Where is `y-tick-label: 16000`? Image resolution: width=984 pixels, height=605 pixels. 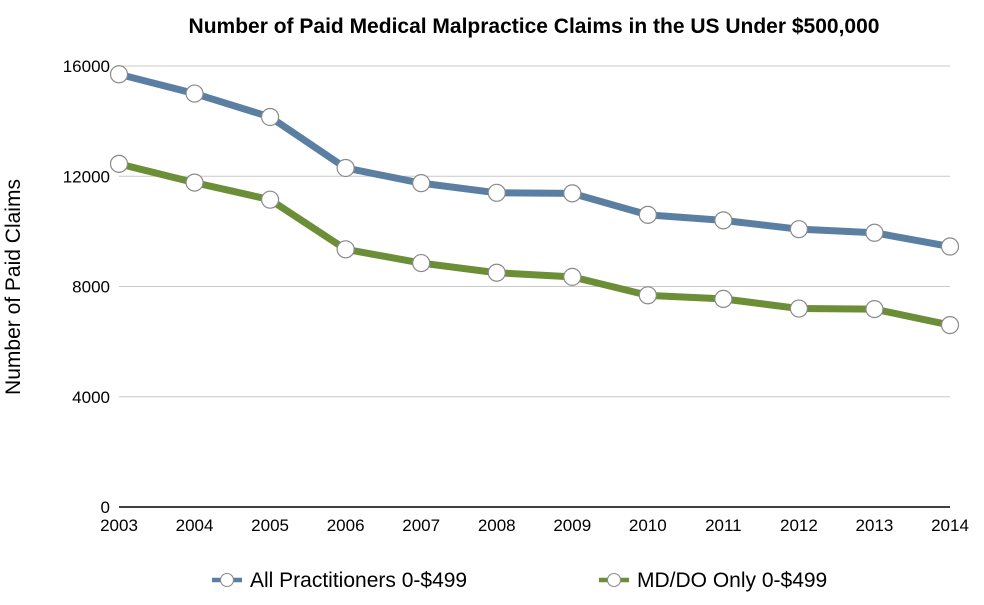 y-tick-label: 16000 is located at coordinates (86, 66).